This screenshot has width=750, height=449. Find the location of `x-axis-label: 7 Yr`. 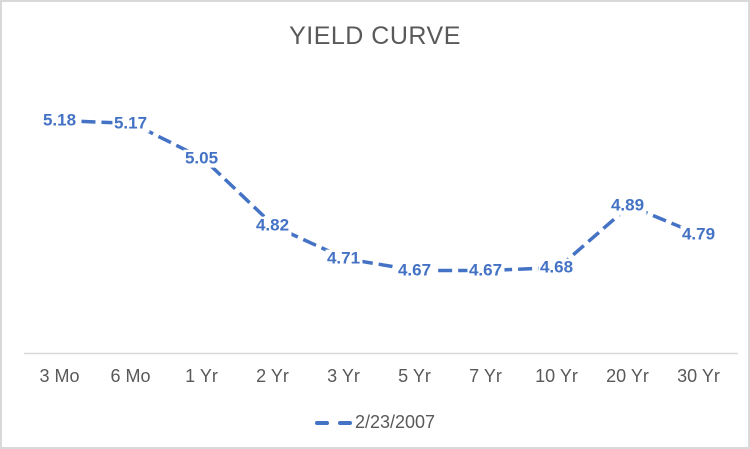

x-axis-label: 7 Yr is located at coordinates (485, 376).